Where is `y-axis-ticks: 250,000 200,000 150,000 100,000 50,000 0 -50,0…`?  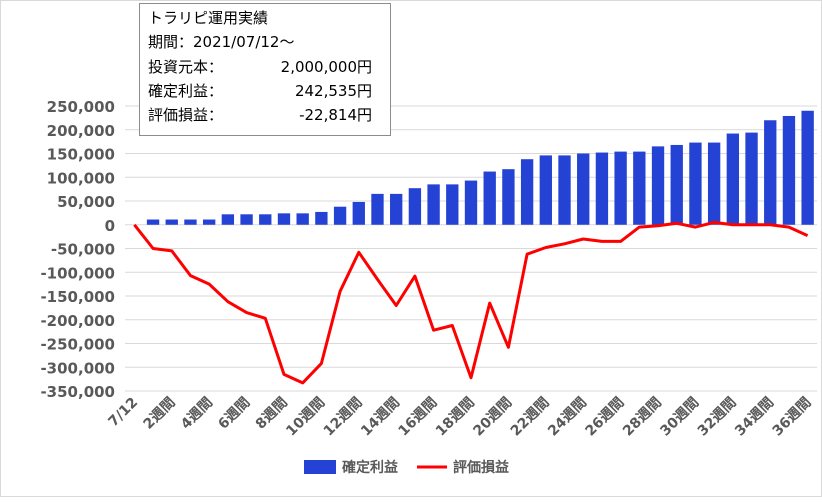 y-axis-ticks: 250,000 200,000 150,000 100,000 50,000 0 -50,0… is located at coordinates (77, 249).